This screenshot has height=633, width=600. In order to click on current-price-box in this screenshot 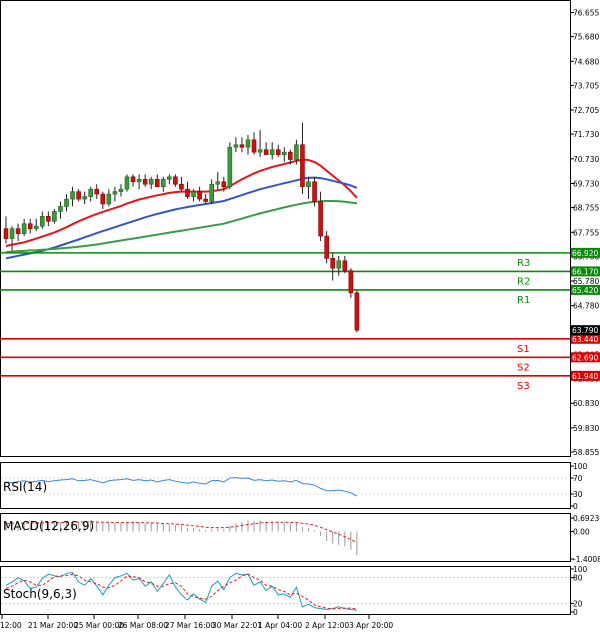, I will do `click(585, 330)`.